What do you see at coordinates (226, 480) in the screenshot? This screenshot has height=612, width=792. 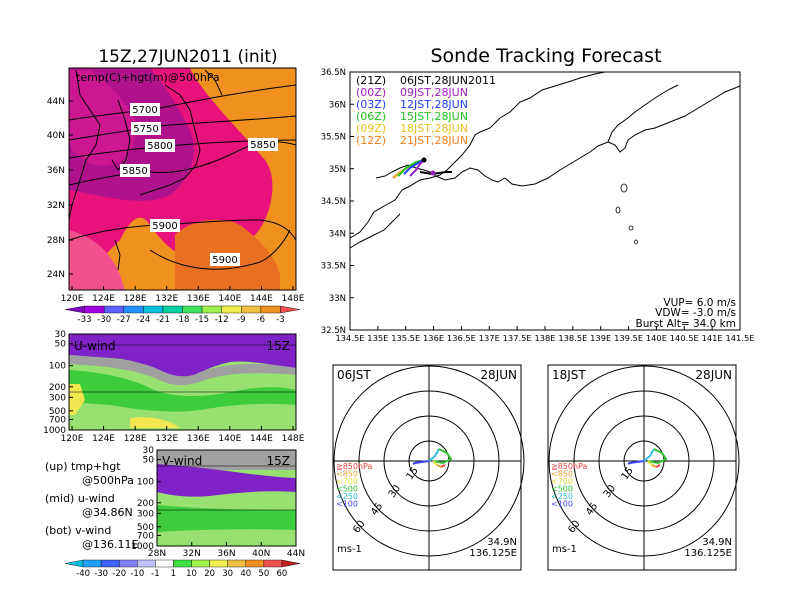 I see `v-wind-purple-band` at bounding box center [226, 480].